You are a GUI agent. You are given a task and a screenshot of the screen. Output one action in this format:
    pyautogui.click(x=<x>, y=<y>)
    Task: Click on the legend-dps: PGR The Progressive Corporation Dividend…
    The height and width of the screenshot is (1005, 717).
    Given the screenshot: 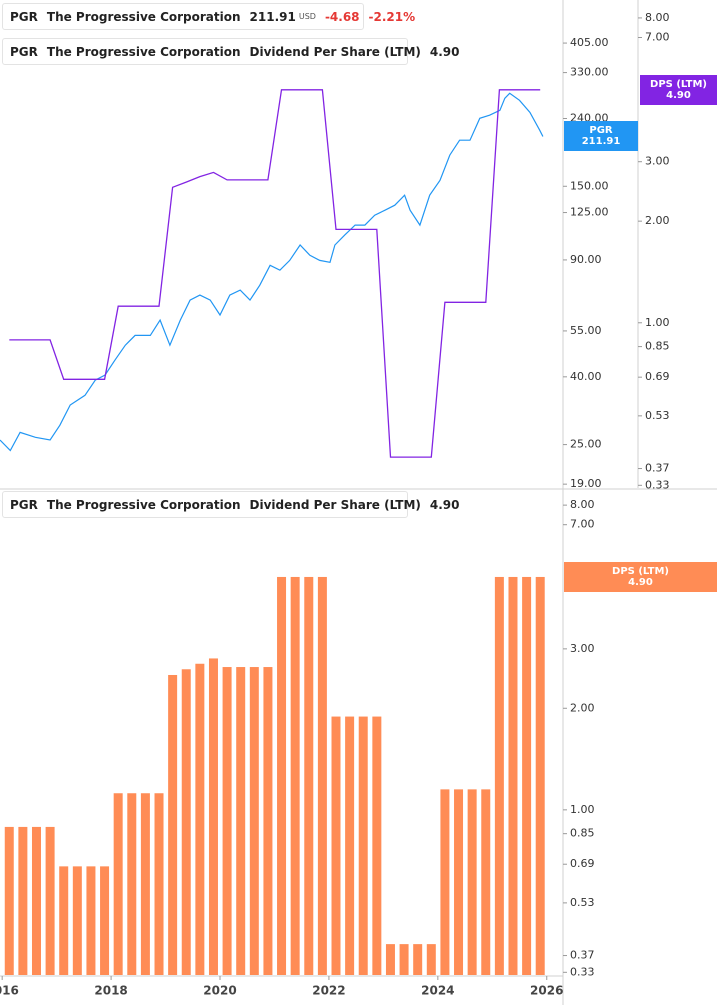 What is the action you would take?
    pyautogui.click(x=231, y=504)
    